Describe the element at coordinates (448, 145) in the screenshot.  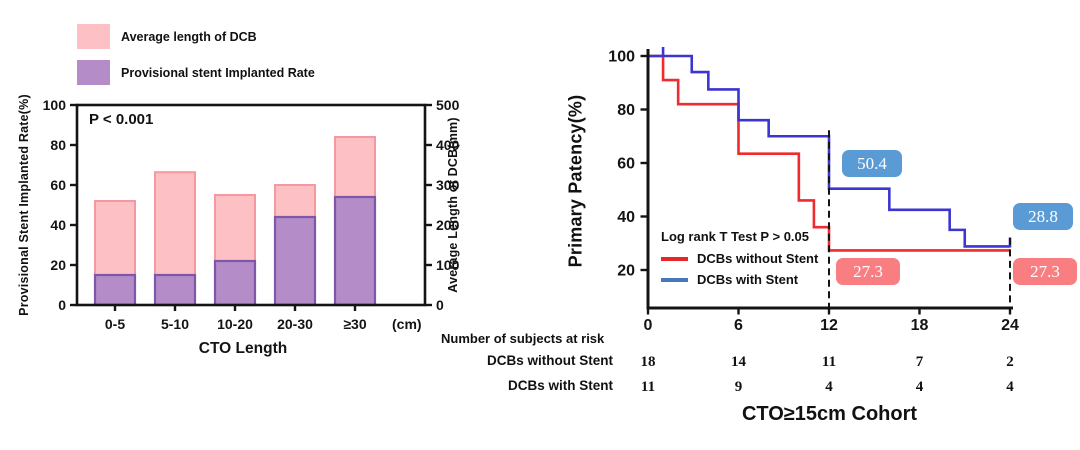
I see `right-axis-tick-label: 400` at that location.